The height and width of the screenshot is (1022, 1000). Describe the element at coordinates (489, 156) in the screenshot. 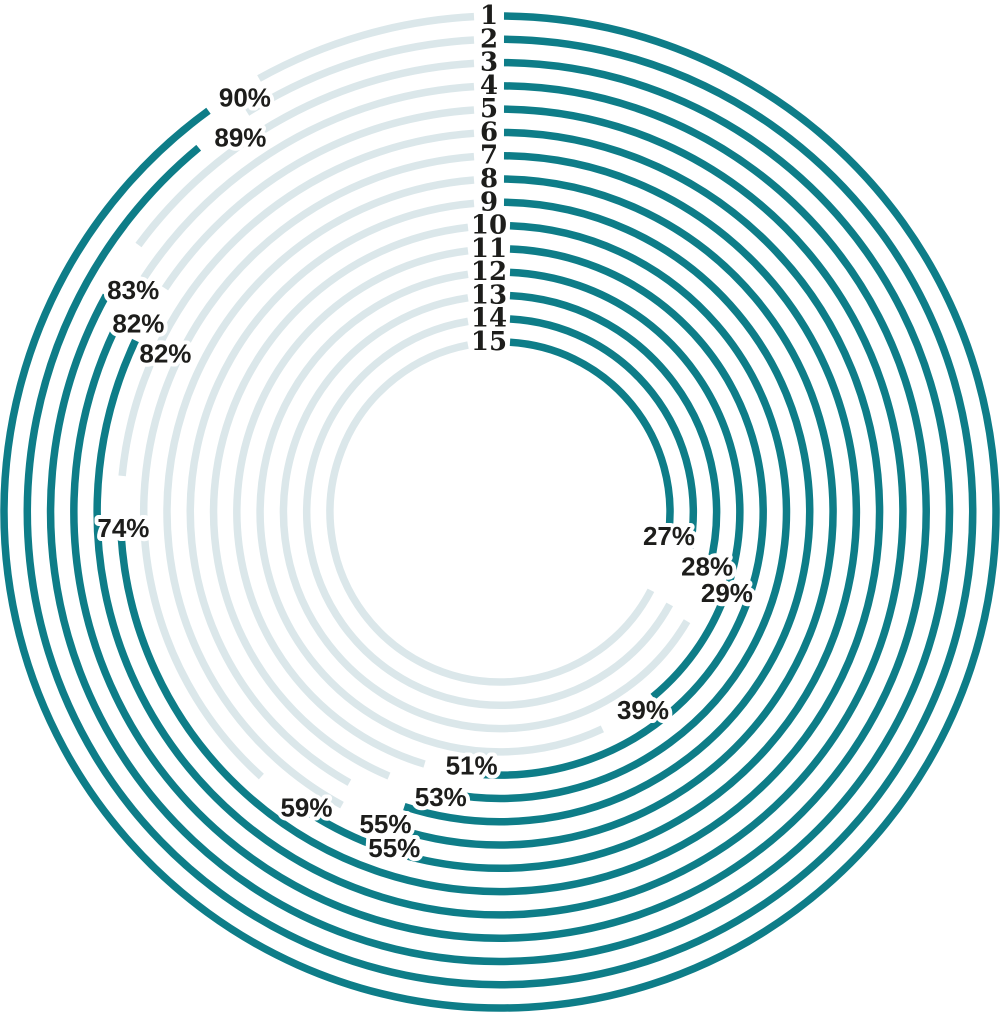

I see `ring-category-label: 7` at that location.